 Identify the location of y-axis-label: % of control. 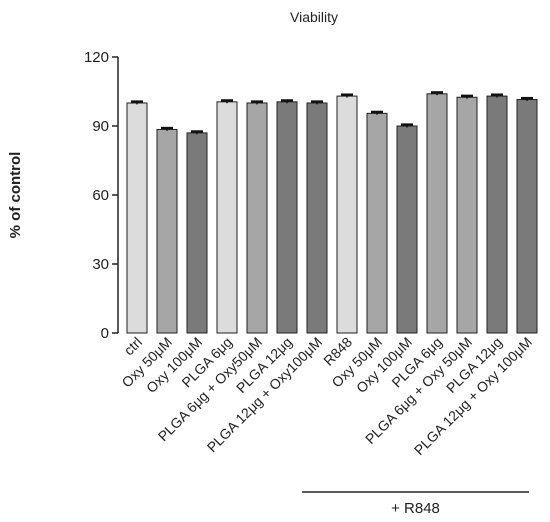
(15, 195).